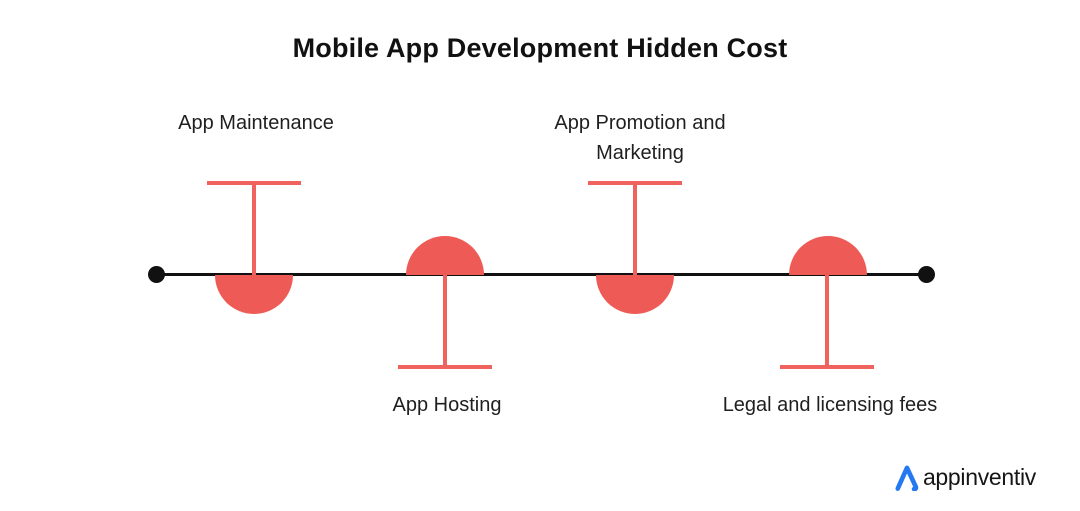  I want to click on semicircle-app-hosting, so click(445, 255).